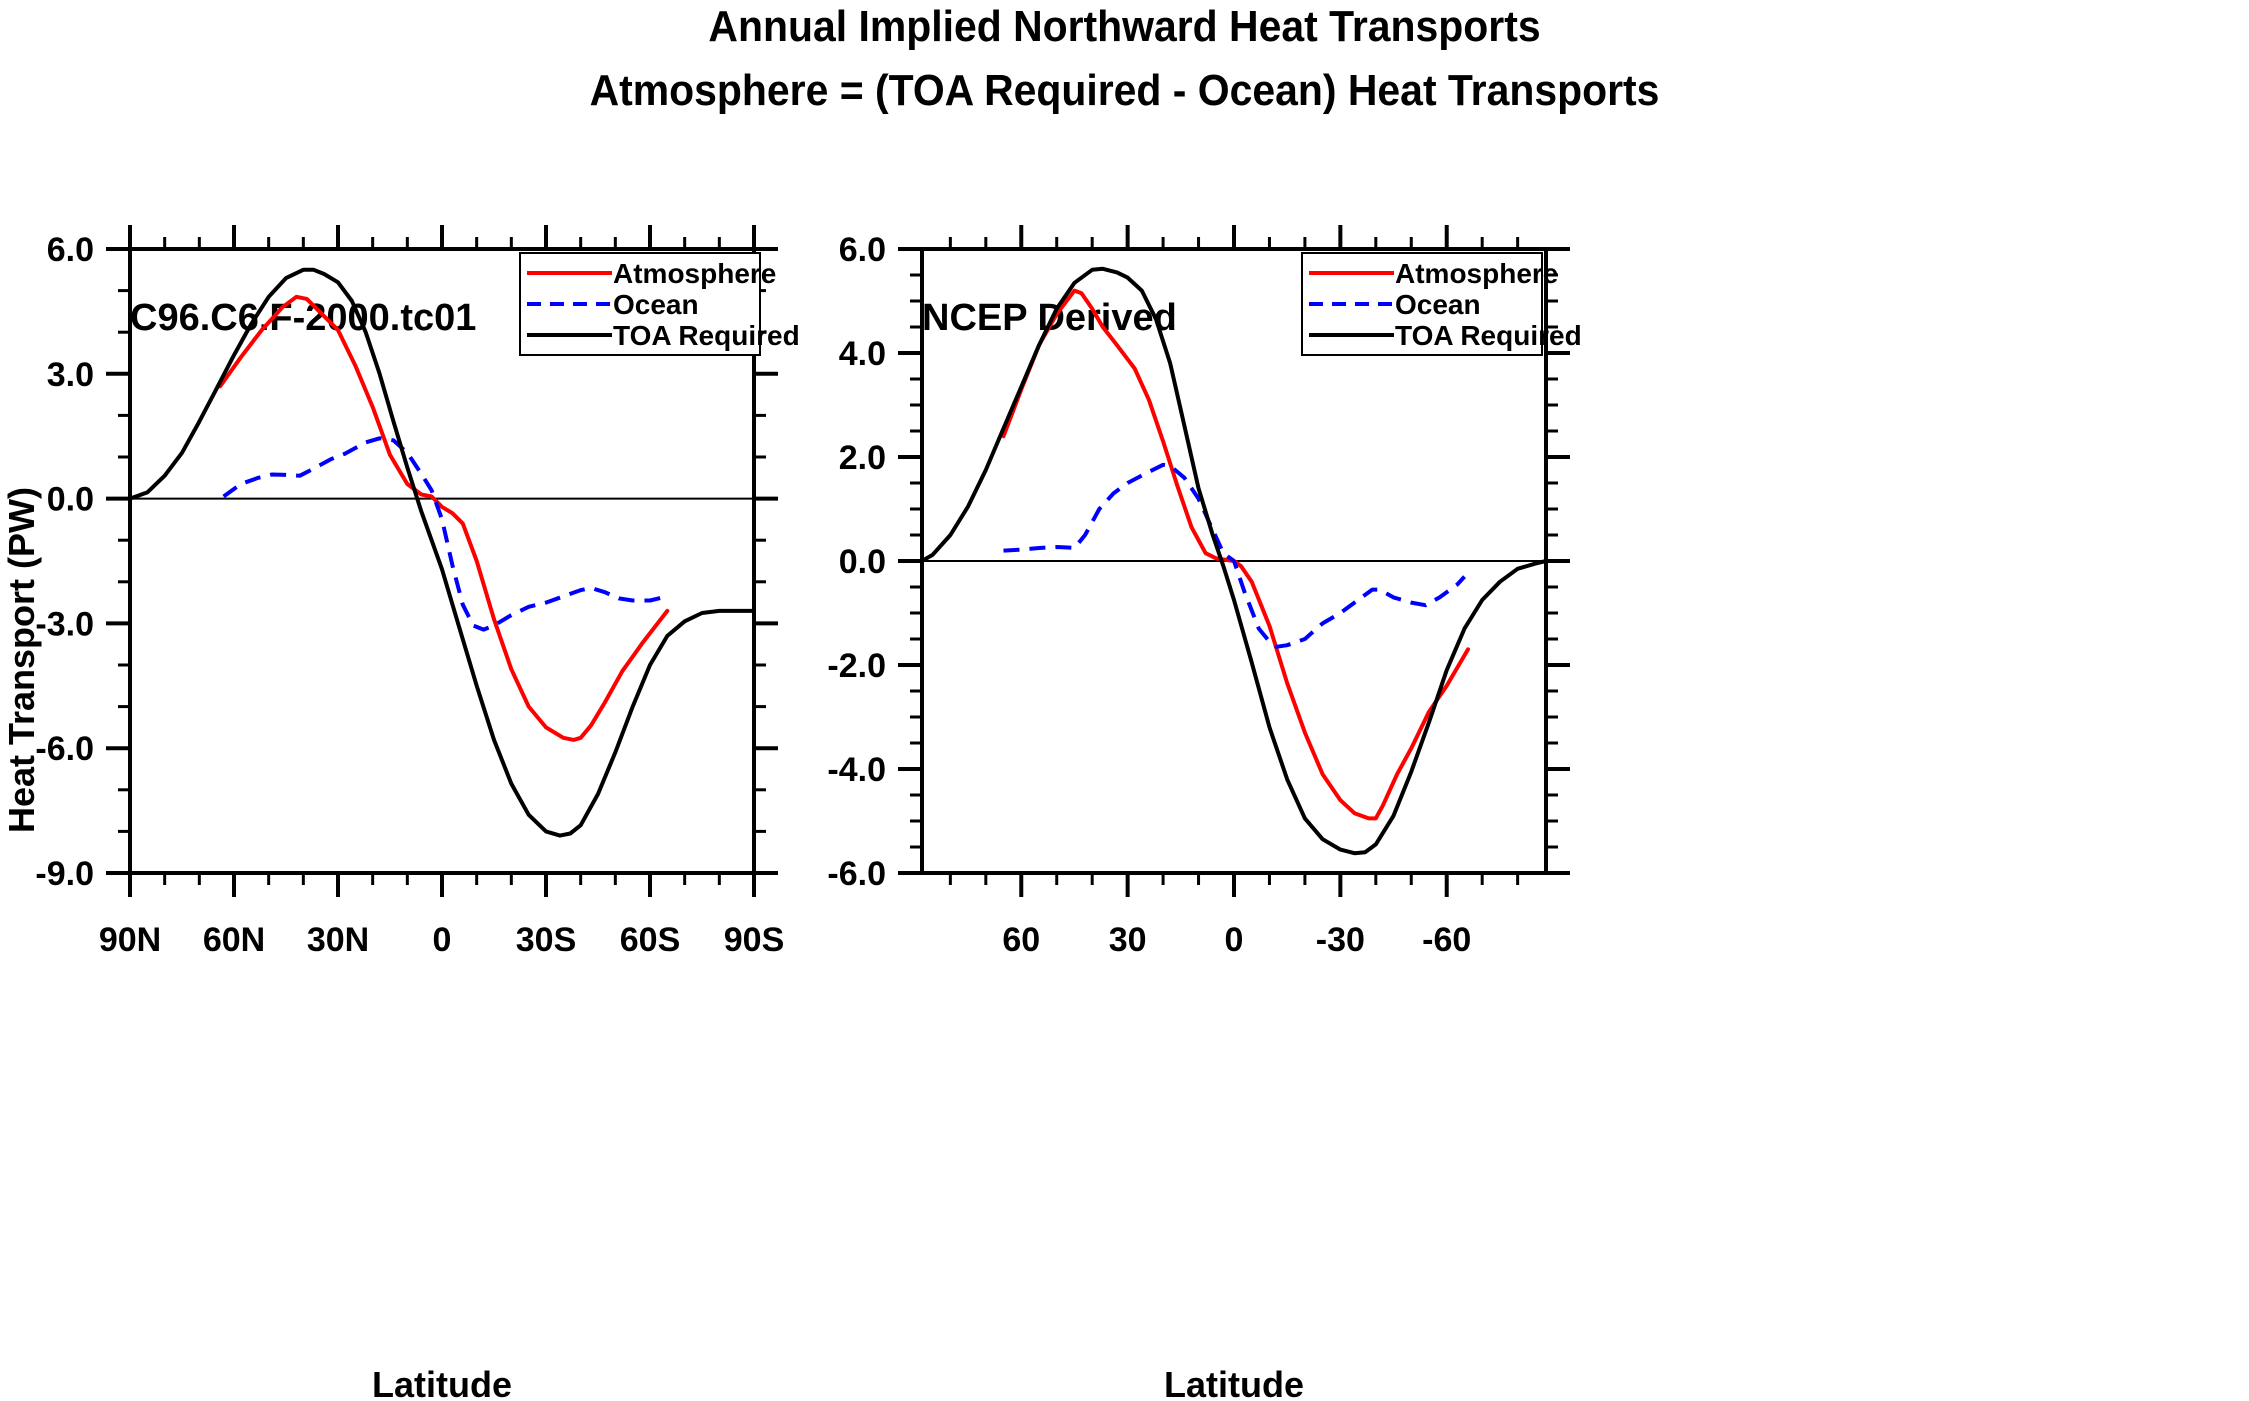 Image resolution: width=2249 pixels, height=1401 pixels. I want to click on x-tick-label: 60S, so click(650, 940).